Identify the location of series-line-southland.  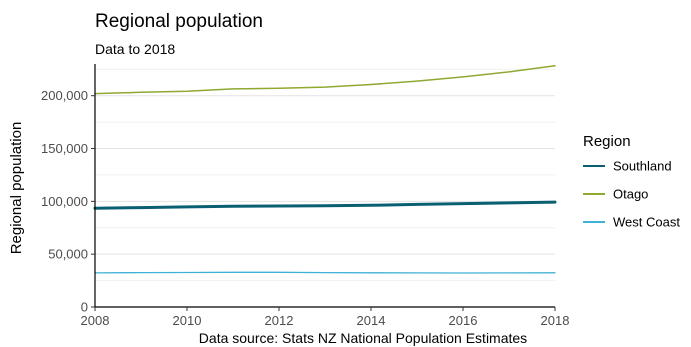
(325, 205).